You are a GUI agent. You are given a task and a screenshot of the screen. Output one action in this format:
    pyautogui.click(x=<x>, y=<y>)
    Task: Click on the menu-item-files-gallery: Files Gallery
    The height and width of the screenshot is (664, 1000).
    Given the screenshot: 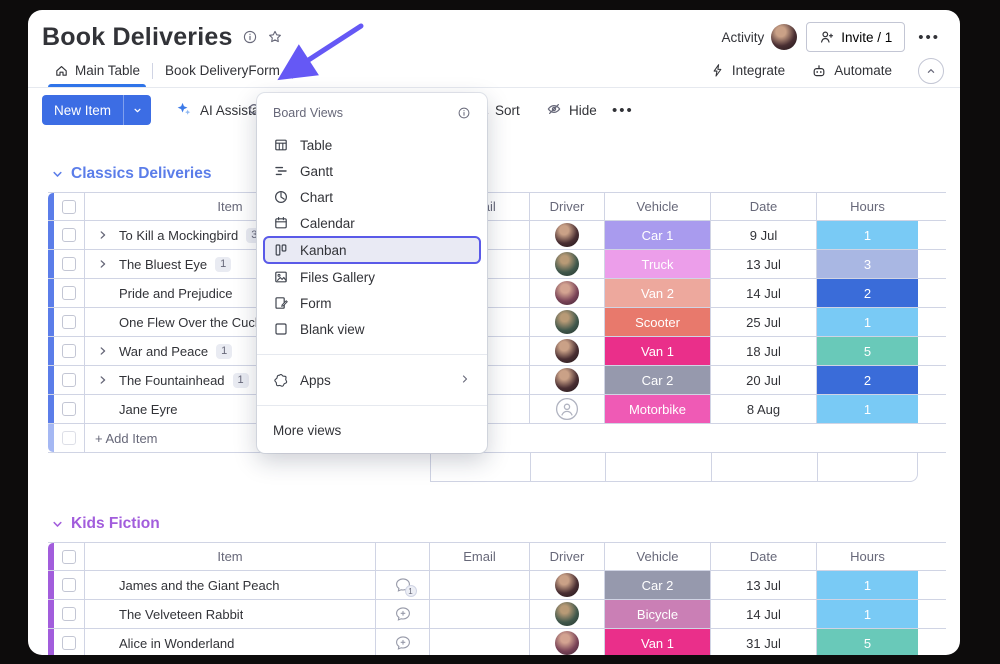 What is the action you would take?
    pyautogui.click(x=372, y=277)
    